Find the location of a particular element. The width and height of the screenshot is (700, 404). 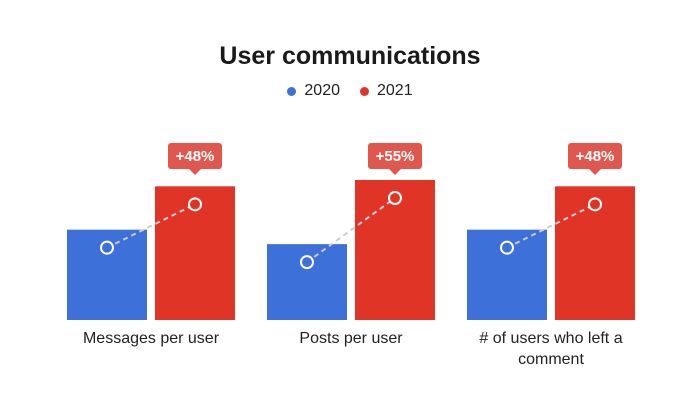

legend-swatch-2021 is located at coordinates (364, 91).